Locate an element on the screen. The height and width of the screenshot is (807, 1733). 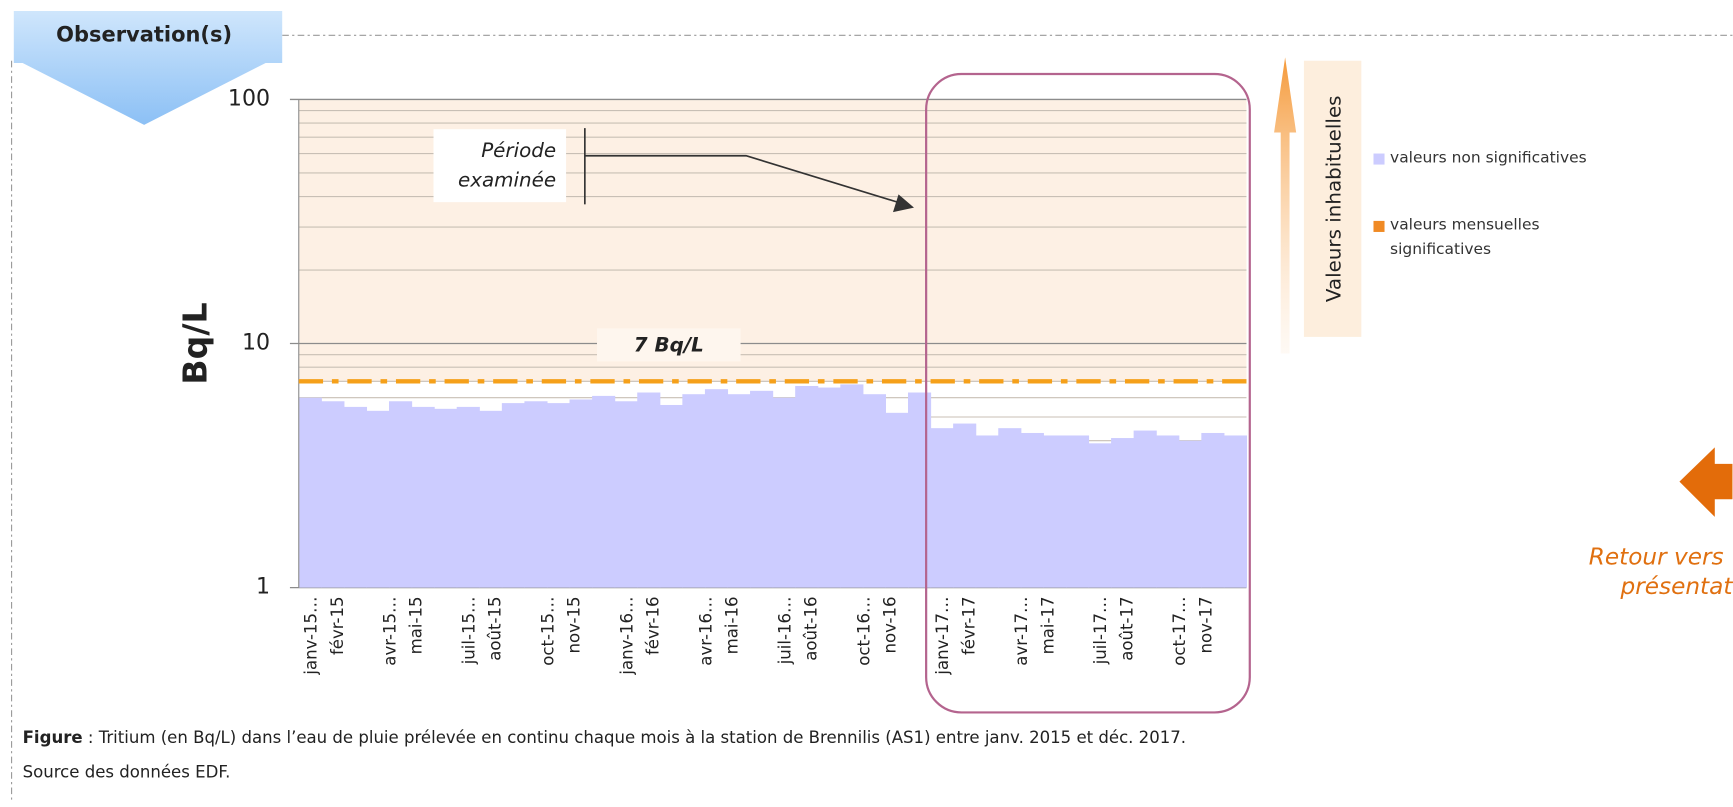
period-label: Période is located at coordinates (518, 150).